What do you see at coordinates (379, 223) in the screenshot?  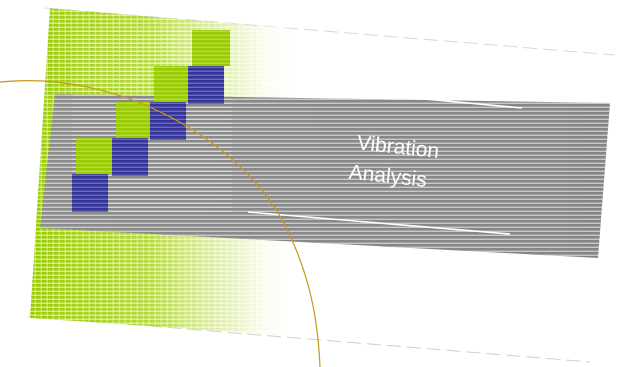 I see `accent-line-bottom` at bounding box center [379, 223].